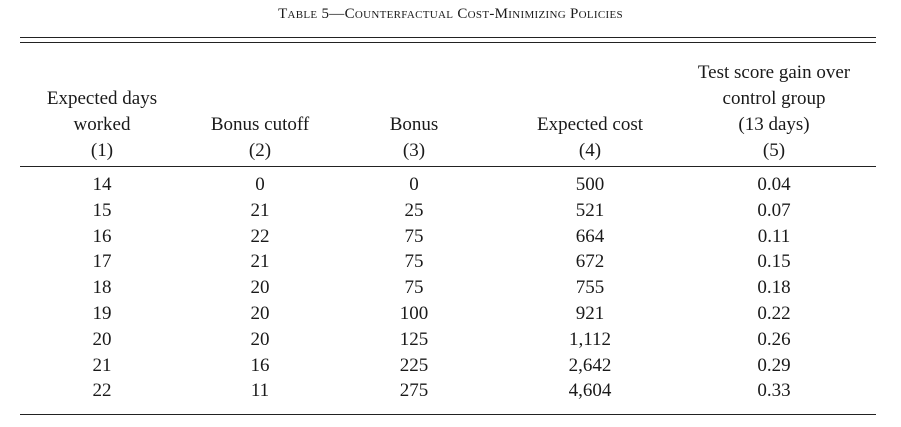 This screenshot has width=901, height=427. Describe the element at coordinates (450, 237) in the screenshot. I see `table-row: 16 22 75 664 0.11` at that location.